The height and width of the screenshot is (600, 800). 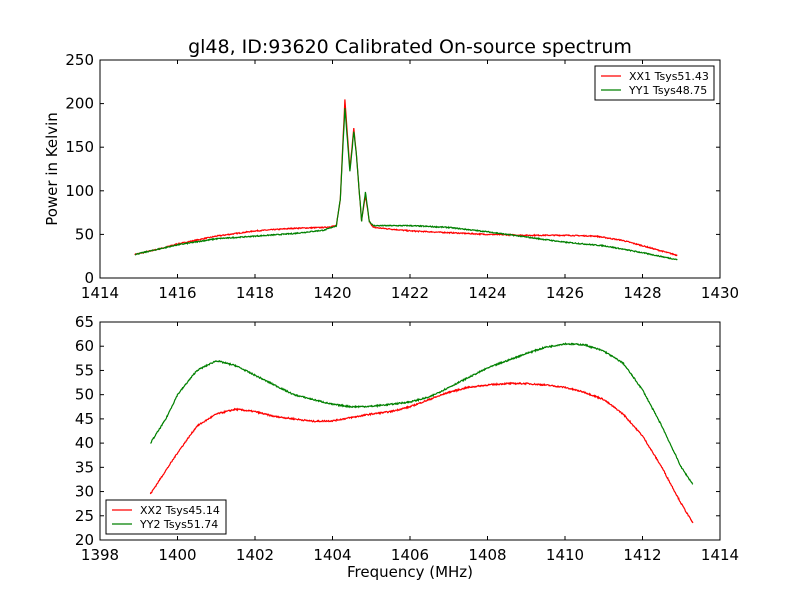 What do you see at coordinates (332, 555) in the screenshot?
I see `x-tick-label: 1404` at bounding box center [332, 555].